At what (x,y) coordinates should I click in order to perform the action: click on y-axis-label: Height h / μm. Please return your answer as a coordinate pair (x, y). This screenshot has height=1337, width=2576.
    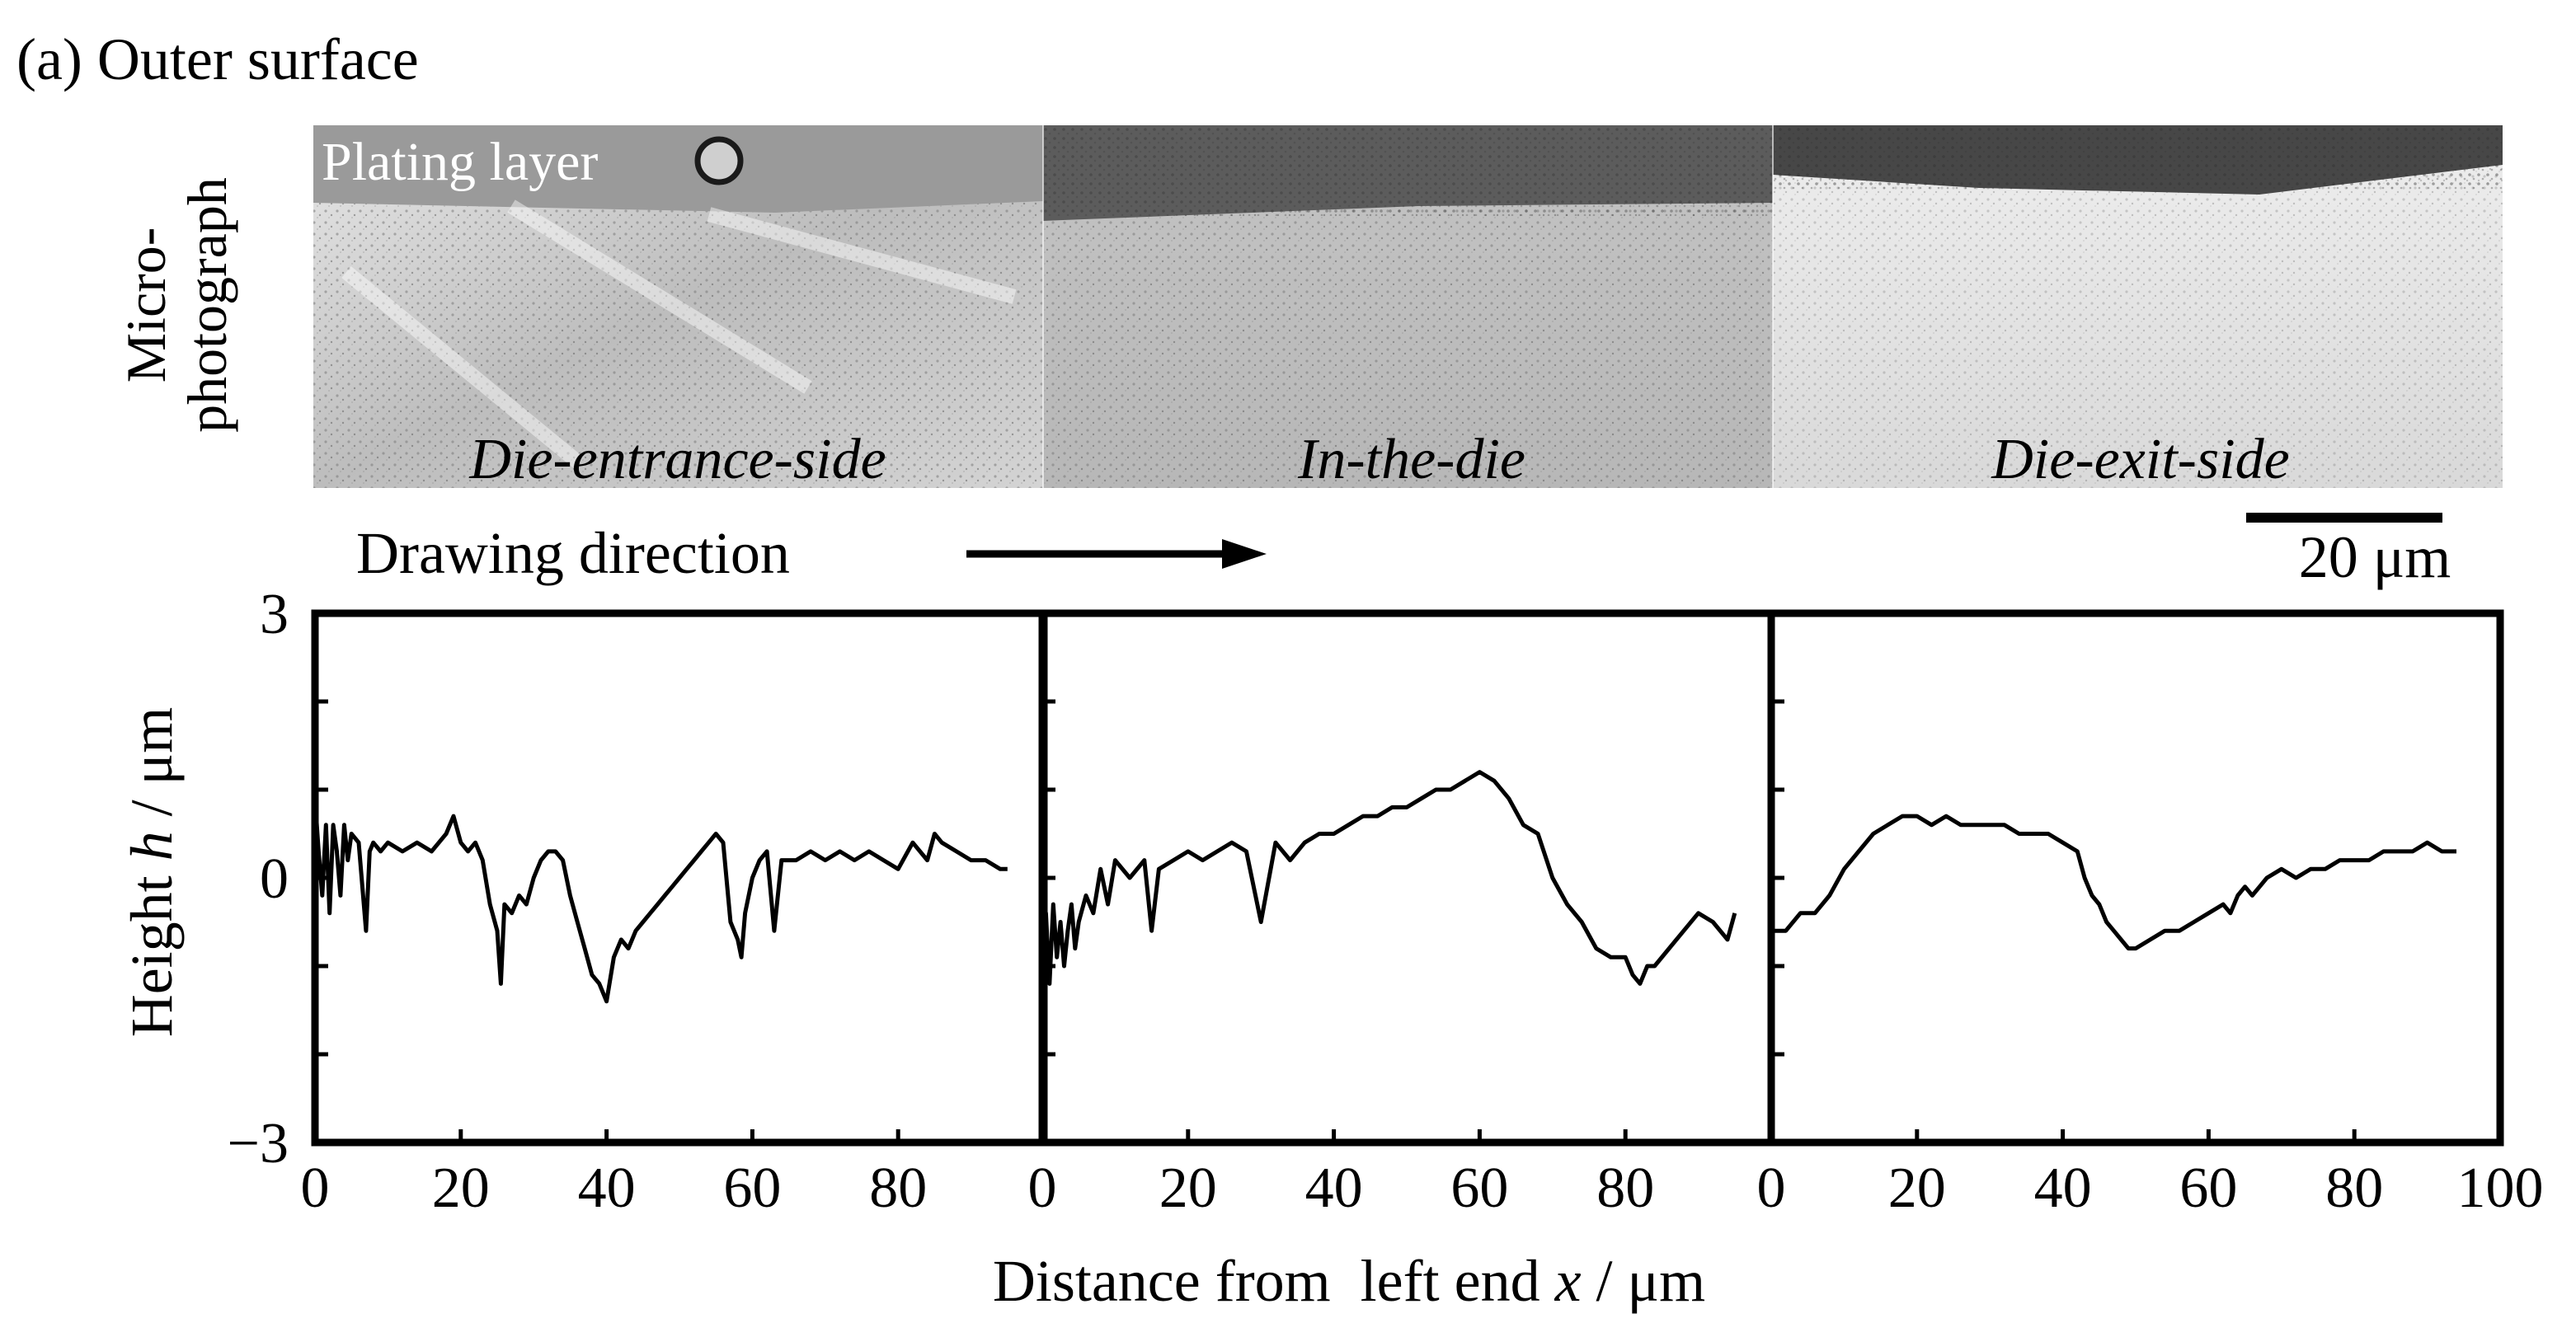
    Looking at the image, I should click on (152, 872).